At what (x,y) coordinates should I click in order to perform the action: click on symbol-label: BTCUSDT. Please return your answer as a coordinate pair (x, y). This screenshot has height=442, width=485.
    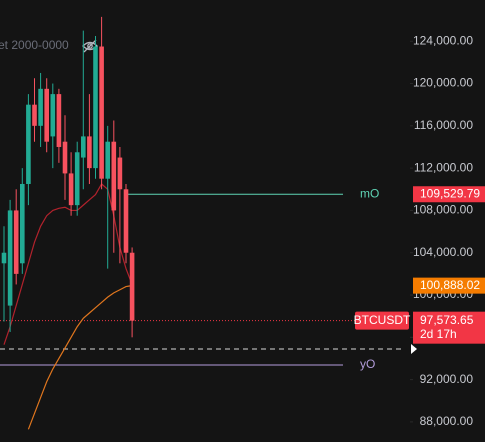
    Looking at the image, I should click on (382, 320).